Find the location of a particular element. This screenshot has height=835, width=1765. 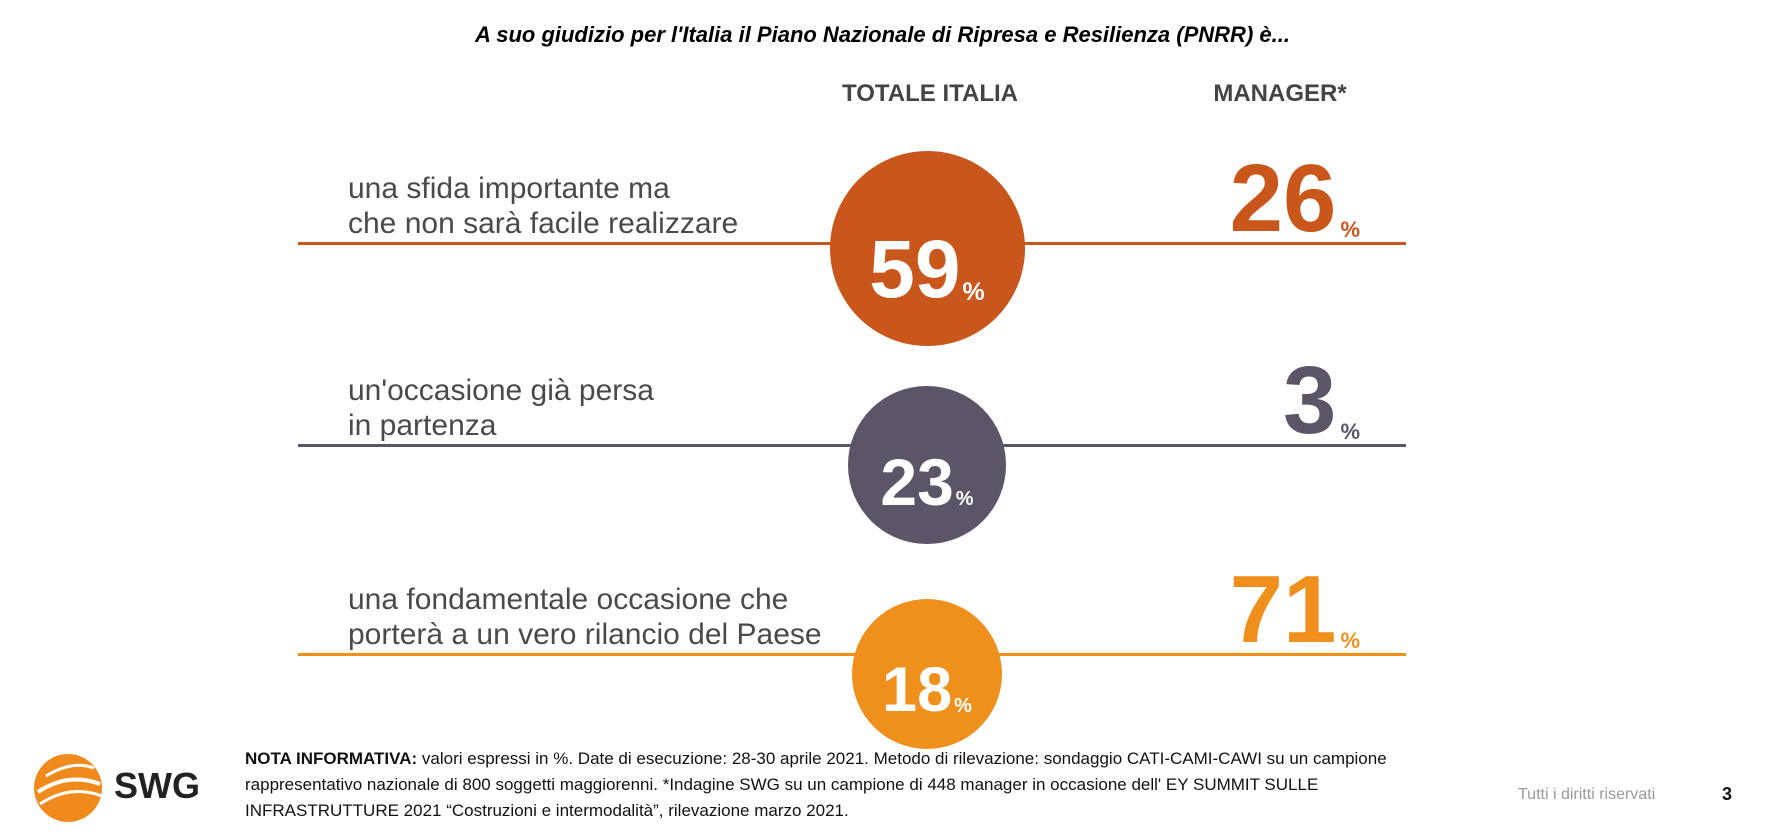

rights-reserved: Tutti i diritti riservati is located at coordinates (1587, 794).